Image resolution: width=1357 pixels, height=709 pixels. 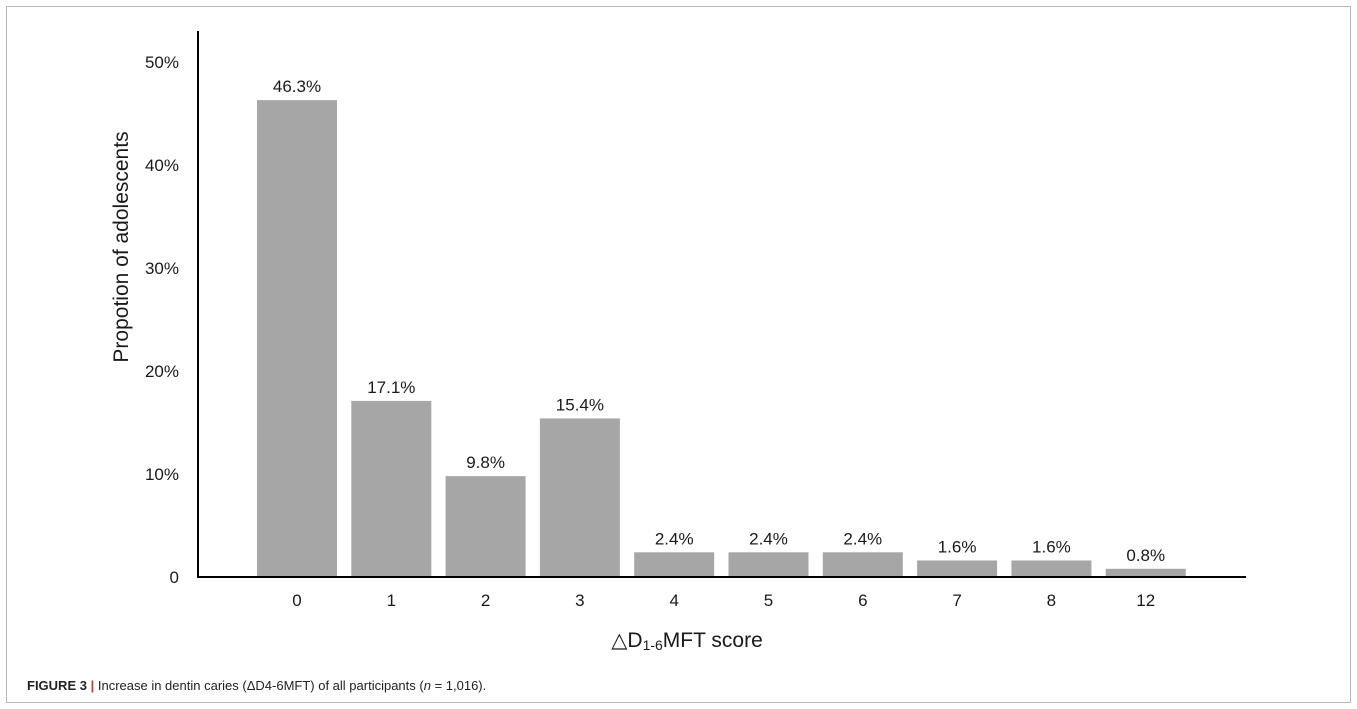 I want to click on x-axis-title-subscript: 1-6, so click(x=653, y=645).